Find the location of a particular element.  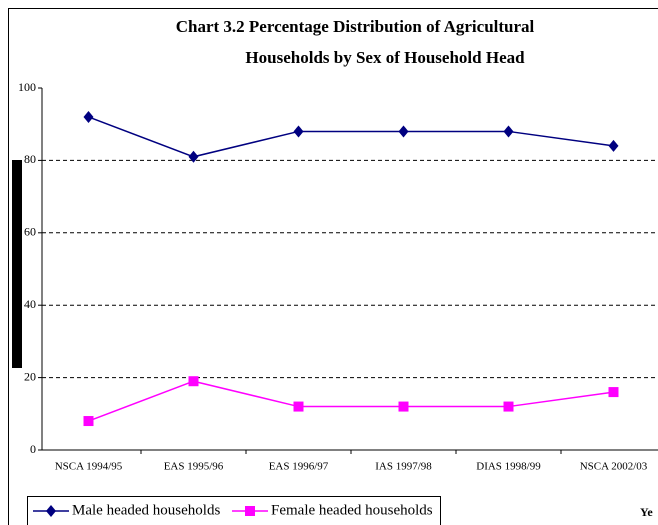

x-axis-label: Ye is located at coordinates (646, 512).